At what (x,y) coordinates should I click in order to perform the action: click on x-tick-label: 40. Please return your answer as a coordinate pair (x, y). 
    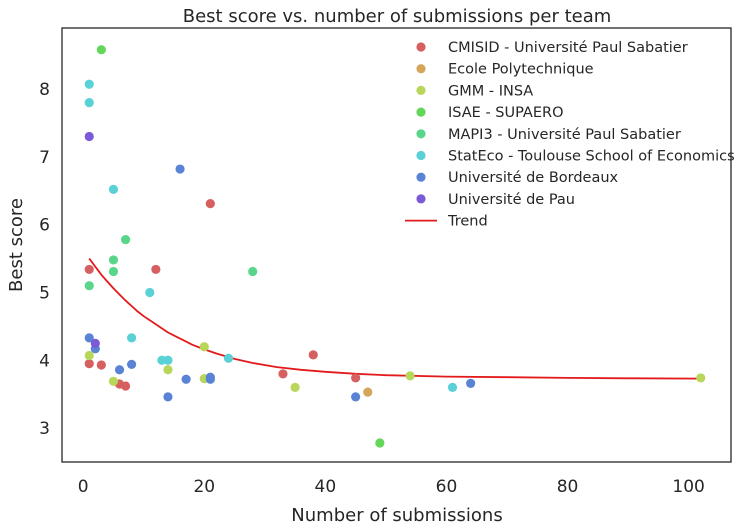
    Looking at the image, I should click on (326, 487).